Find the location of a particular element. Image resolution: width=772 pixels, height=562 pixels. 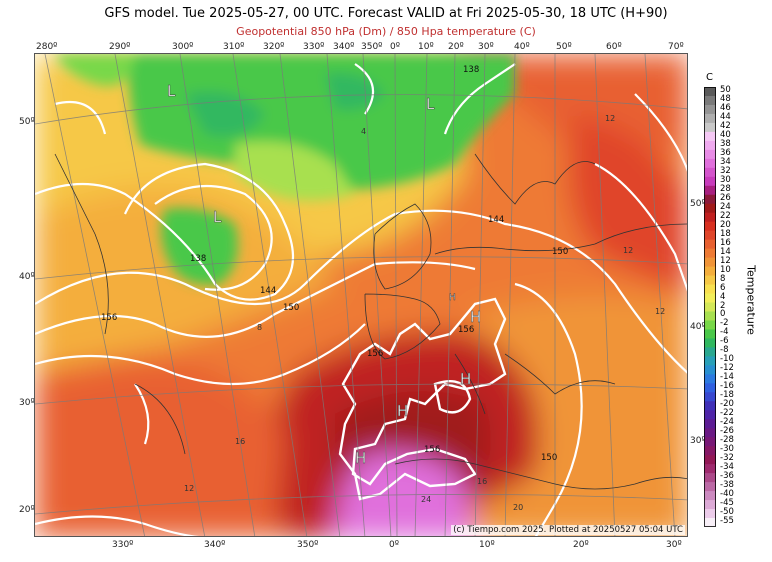

left-lat-label: 30º is located at coordinates (27, 403).